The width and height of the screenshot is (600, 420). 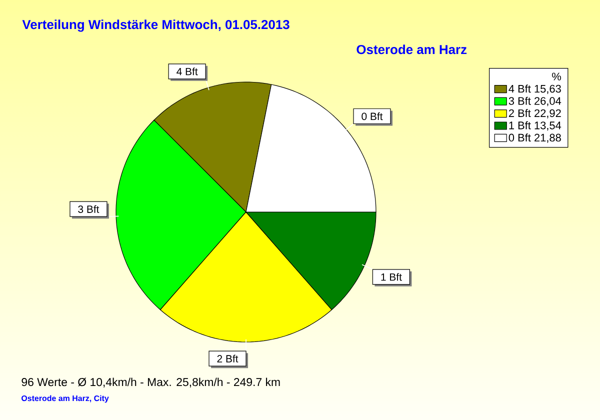 I want to click on legend-label: 1 Bft, so click(x=520, y=125).